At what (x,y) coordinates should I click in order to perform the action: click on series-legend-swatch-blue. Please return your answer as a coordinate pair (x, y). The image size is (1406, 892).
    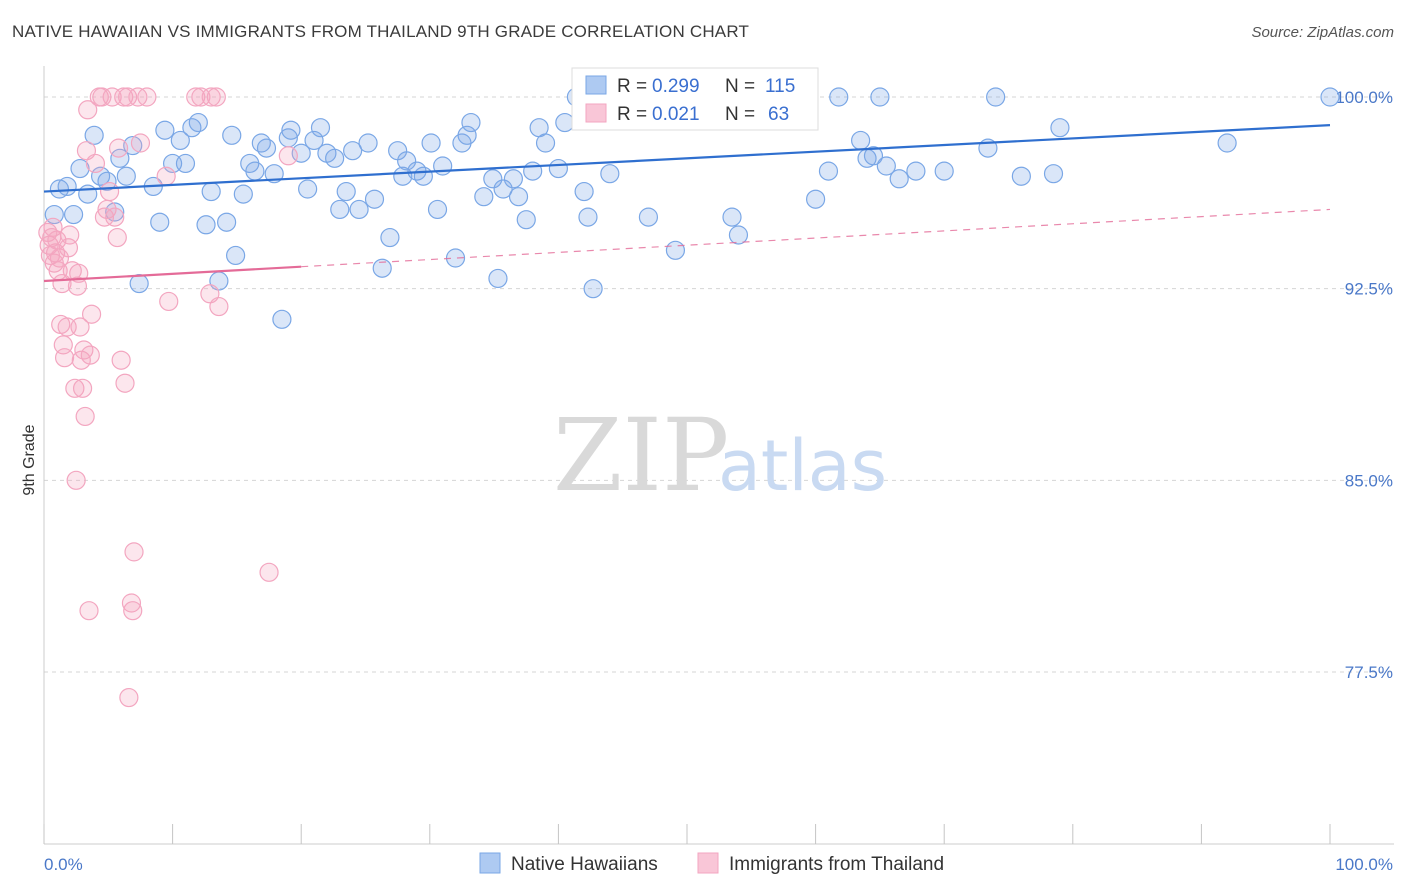
    Looking at the image, I should click on (490, 863).